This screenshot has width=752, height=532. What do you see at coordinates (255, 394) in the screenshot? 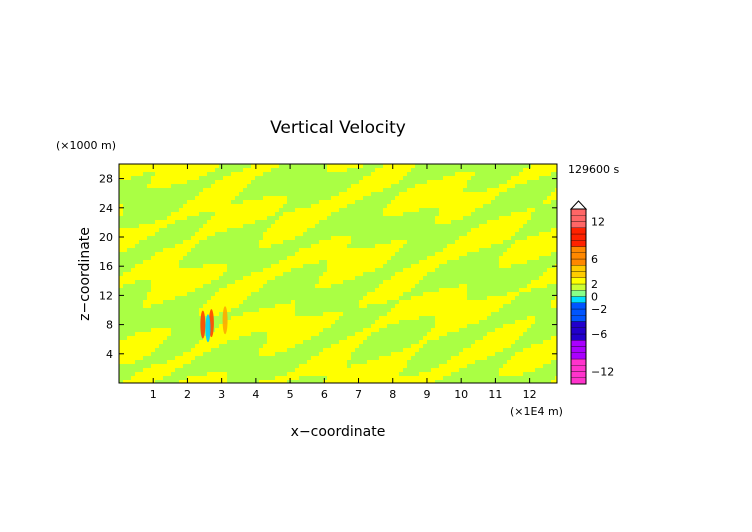
I see `x-tick-label: 4` at bounding box center [255, 394].